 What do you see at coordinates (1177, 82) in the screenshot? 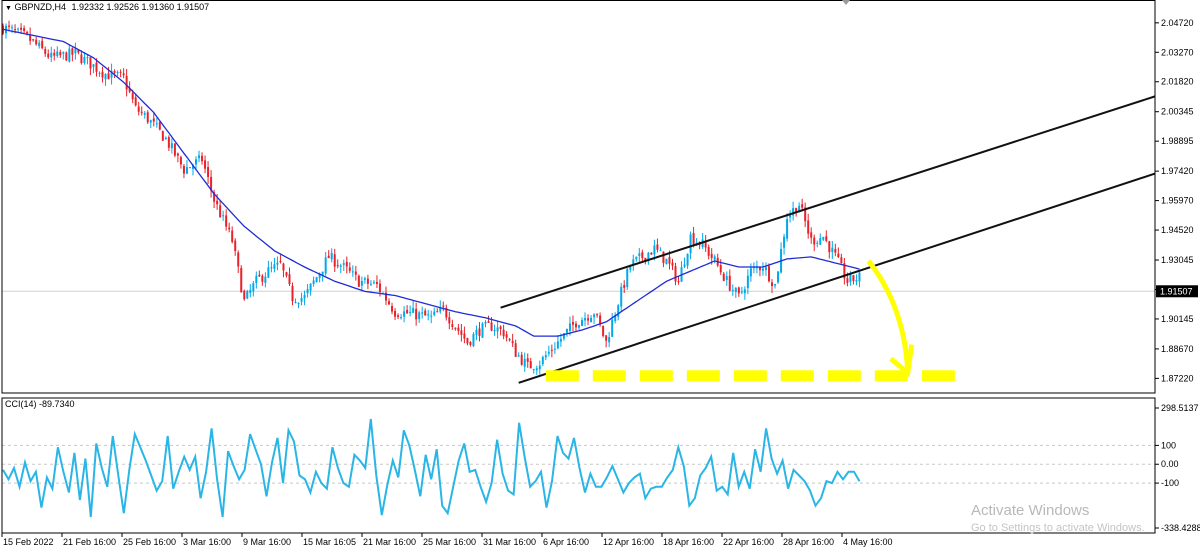
I see `price-tick-label: 2.01820` at bounding box center [1177, 82].